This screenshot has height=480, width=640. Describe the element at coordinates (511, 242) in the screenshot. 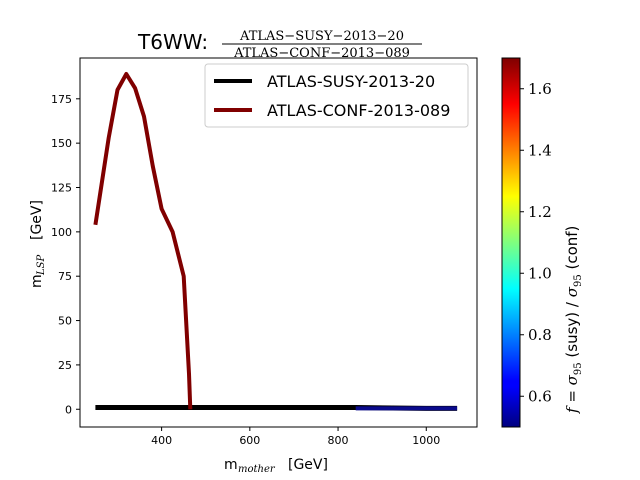

I see `colorbar-gradient` at that location.